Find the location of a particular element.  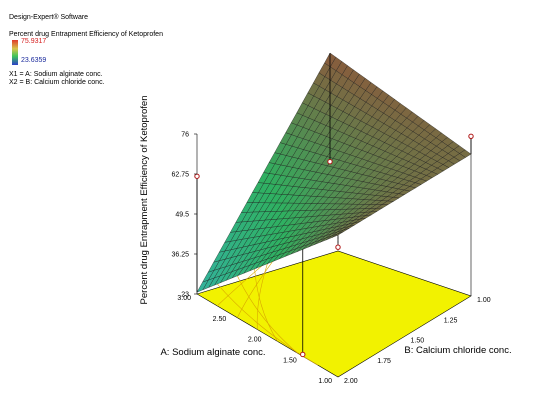

factor-x1-label: X1 = A: Sodium alginate conc. is located at coordinates (56, 74).